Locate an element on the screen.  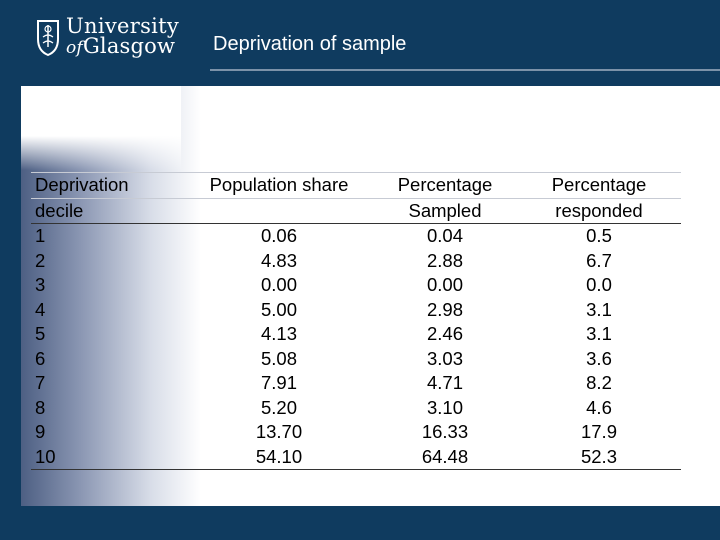
panel-top-fade is located at coordinates (101, 128).